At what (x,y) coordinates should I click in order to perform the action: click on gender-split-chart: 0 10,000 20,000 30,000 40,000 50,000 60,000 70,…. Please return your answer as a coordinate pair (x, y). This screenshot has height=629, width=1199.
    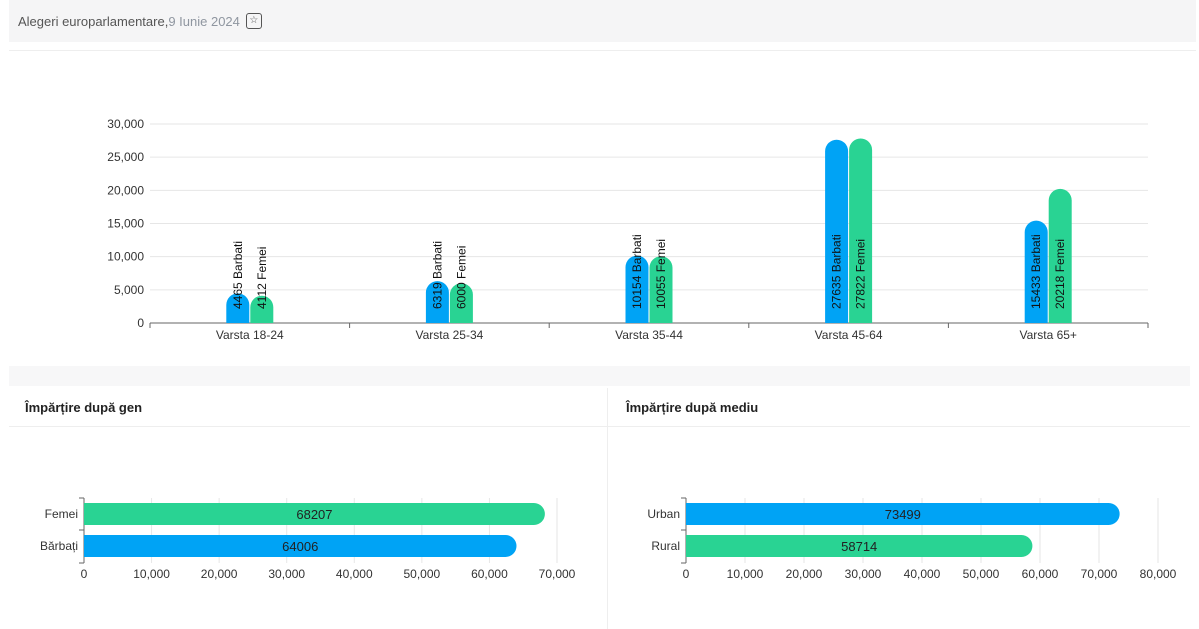
    Looking at the image, I should click on (308, 539).